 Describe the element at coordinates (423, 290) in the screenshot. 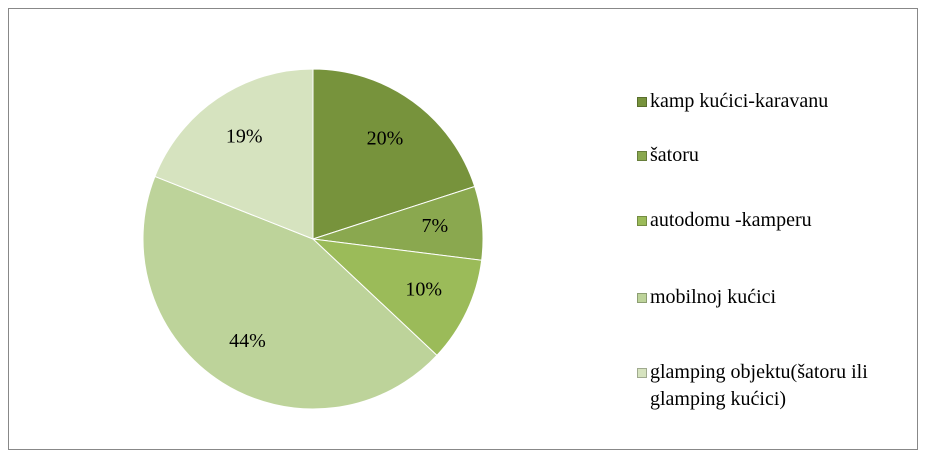

I see `data-label: 10%` at that location.